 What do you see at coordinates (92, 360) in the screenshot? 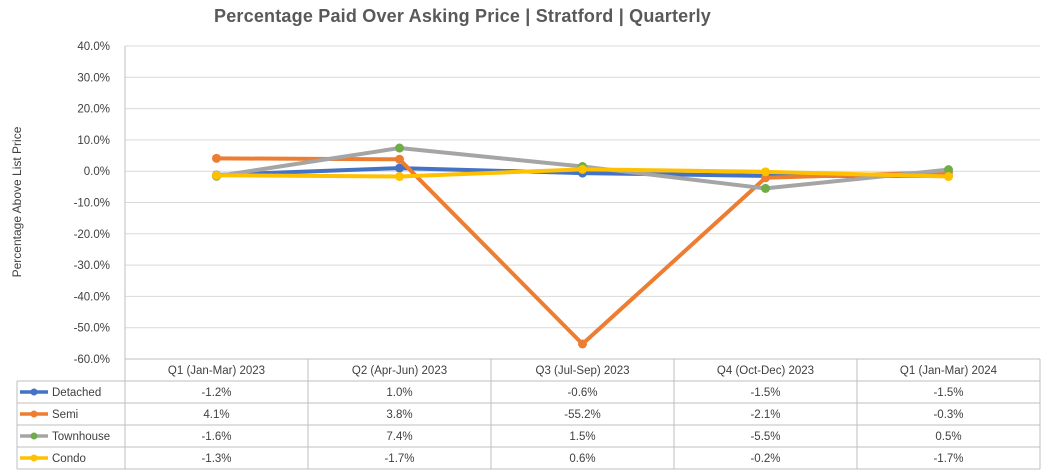
I see `y-tick-label: -60.0%` at bounding box center [92, 360].